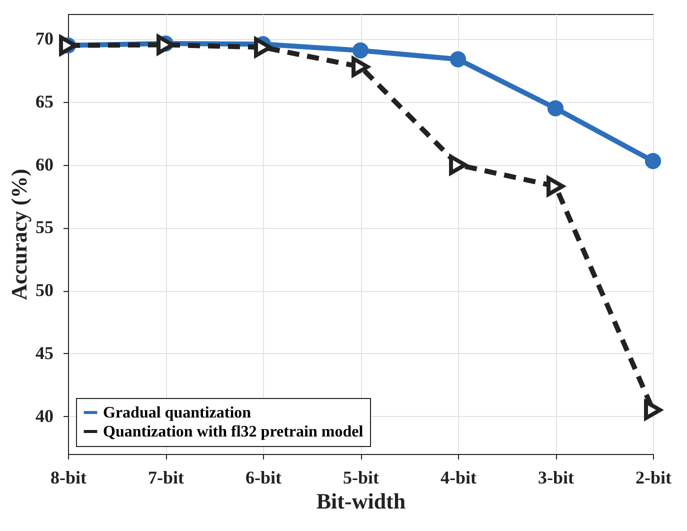 This screenshot has height=531, width=687. Describe the element at coordinates (45, 227) in the screenshot. I see `y-tick-label: 55` at that location.